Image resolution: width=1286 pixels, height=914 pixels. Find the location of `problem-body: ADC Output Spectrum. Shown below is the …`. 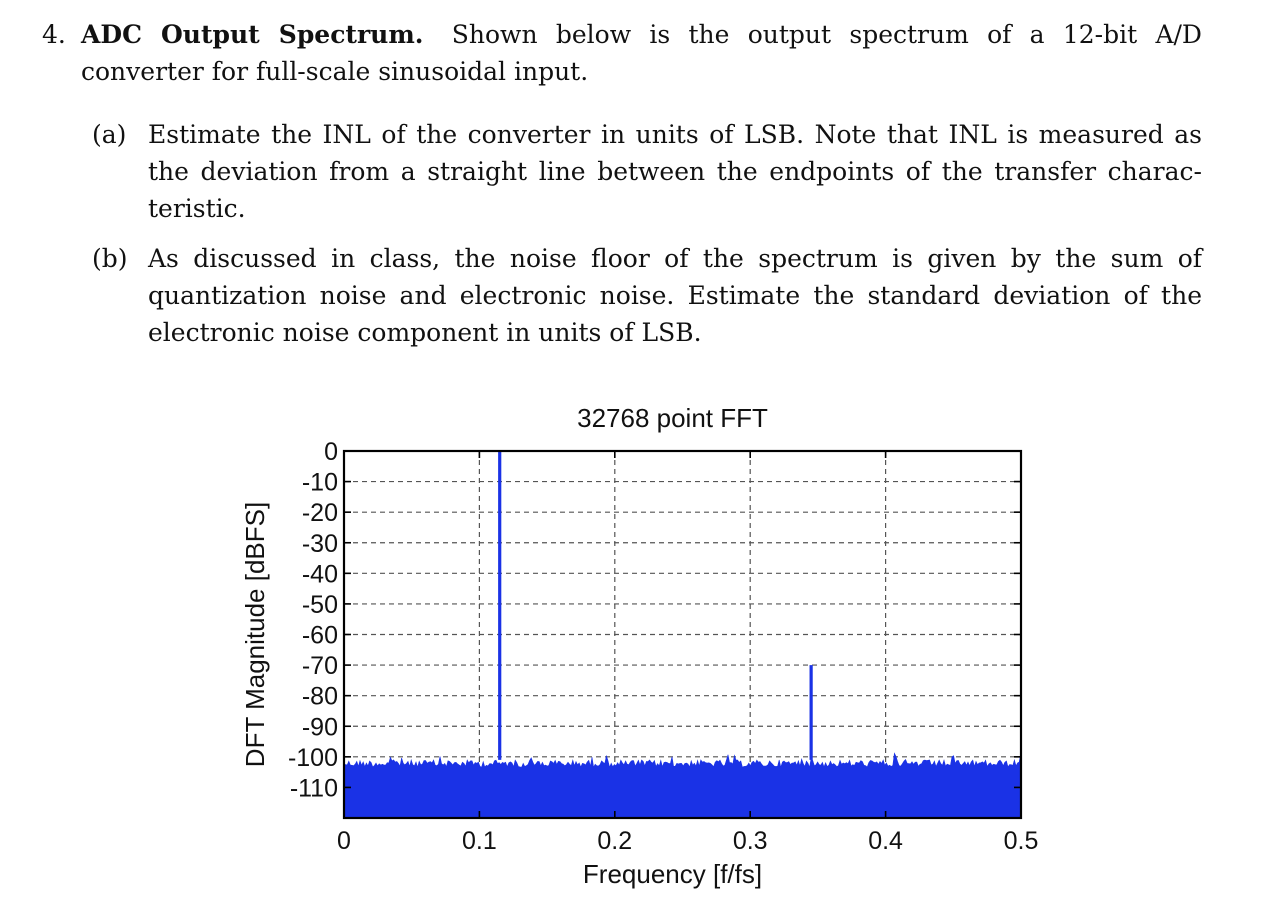

problem-body: ADC Output Spectrum. Shown below is the … is located at coordinates (641, 53).